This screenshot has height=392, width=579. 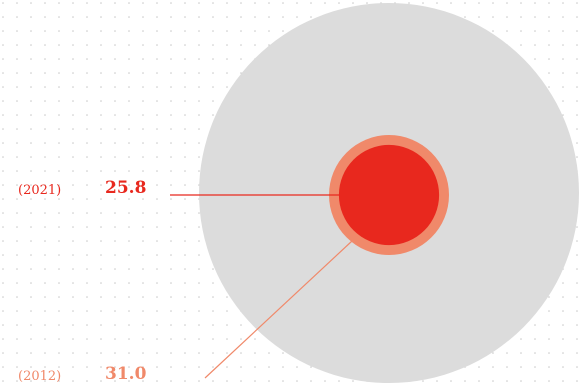 What do you see at coordinates (39, 376) in the screenshot?
I see `year-label-2012: (2012)` at bounding box center [39, 376].